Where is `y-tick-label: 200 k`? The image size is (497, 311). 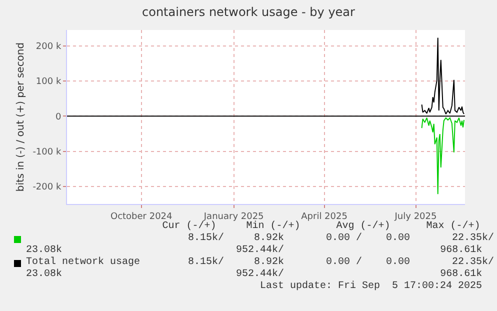
y-tick-label: 200 k is located at coordinates (49, 47).